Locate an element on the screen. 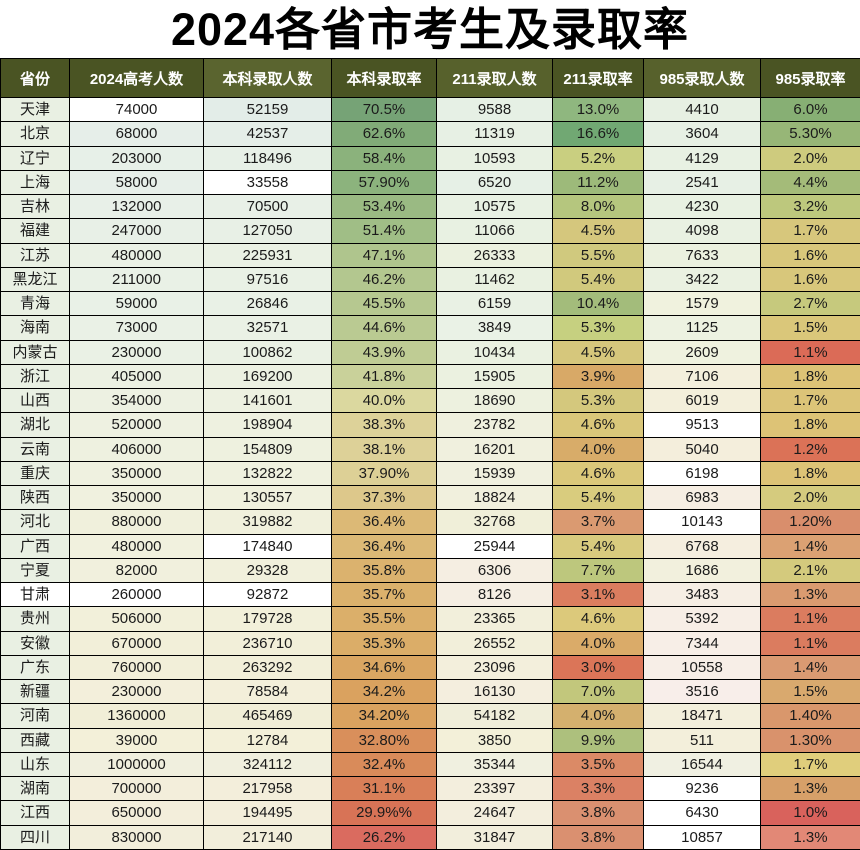 This screenshot has height=850, width=860. table-row: 江苏 480000 225931 47.1% 26333 5.5% 7633 1.6% is located at coordinates (430, 255).